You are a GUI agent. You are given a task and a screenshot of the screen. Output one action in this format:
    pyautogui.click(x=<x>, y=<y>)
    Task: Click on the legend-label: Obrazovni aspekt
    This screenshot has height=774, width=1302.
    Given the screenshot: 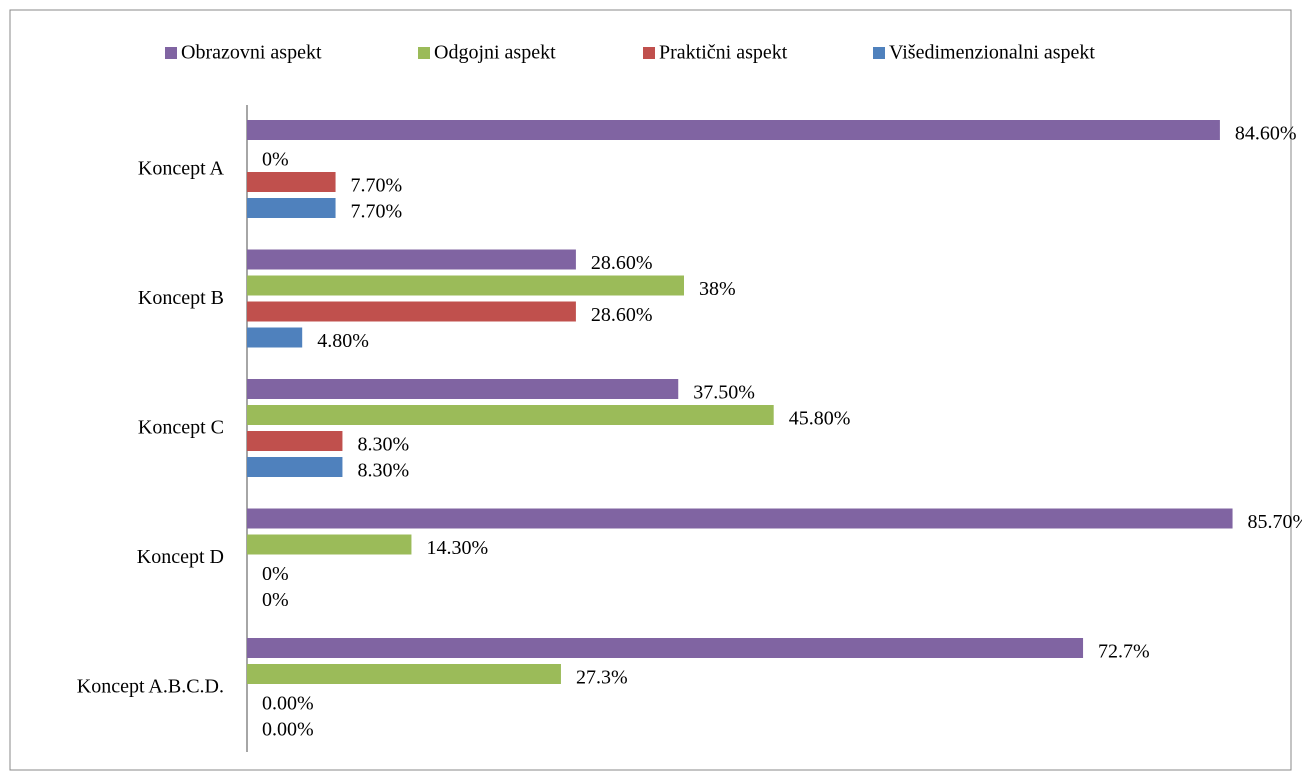 What is the action you would take?
    pyautogui.click(x=251, y=53)
    